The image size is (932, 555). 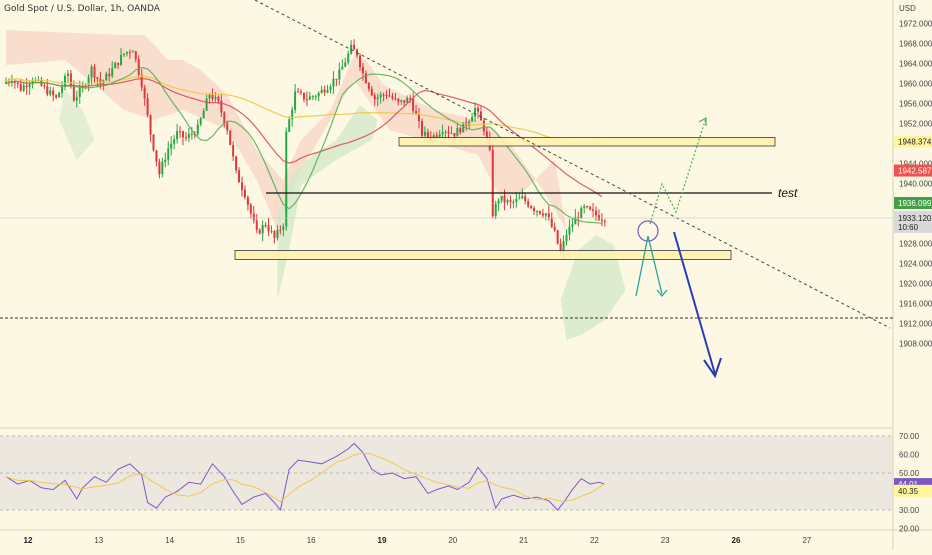 I want to click on date-tick-label: 14, so click(x=169, y=540).